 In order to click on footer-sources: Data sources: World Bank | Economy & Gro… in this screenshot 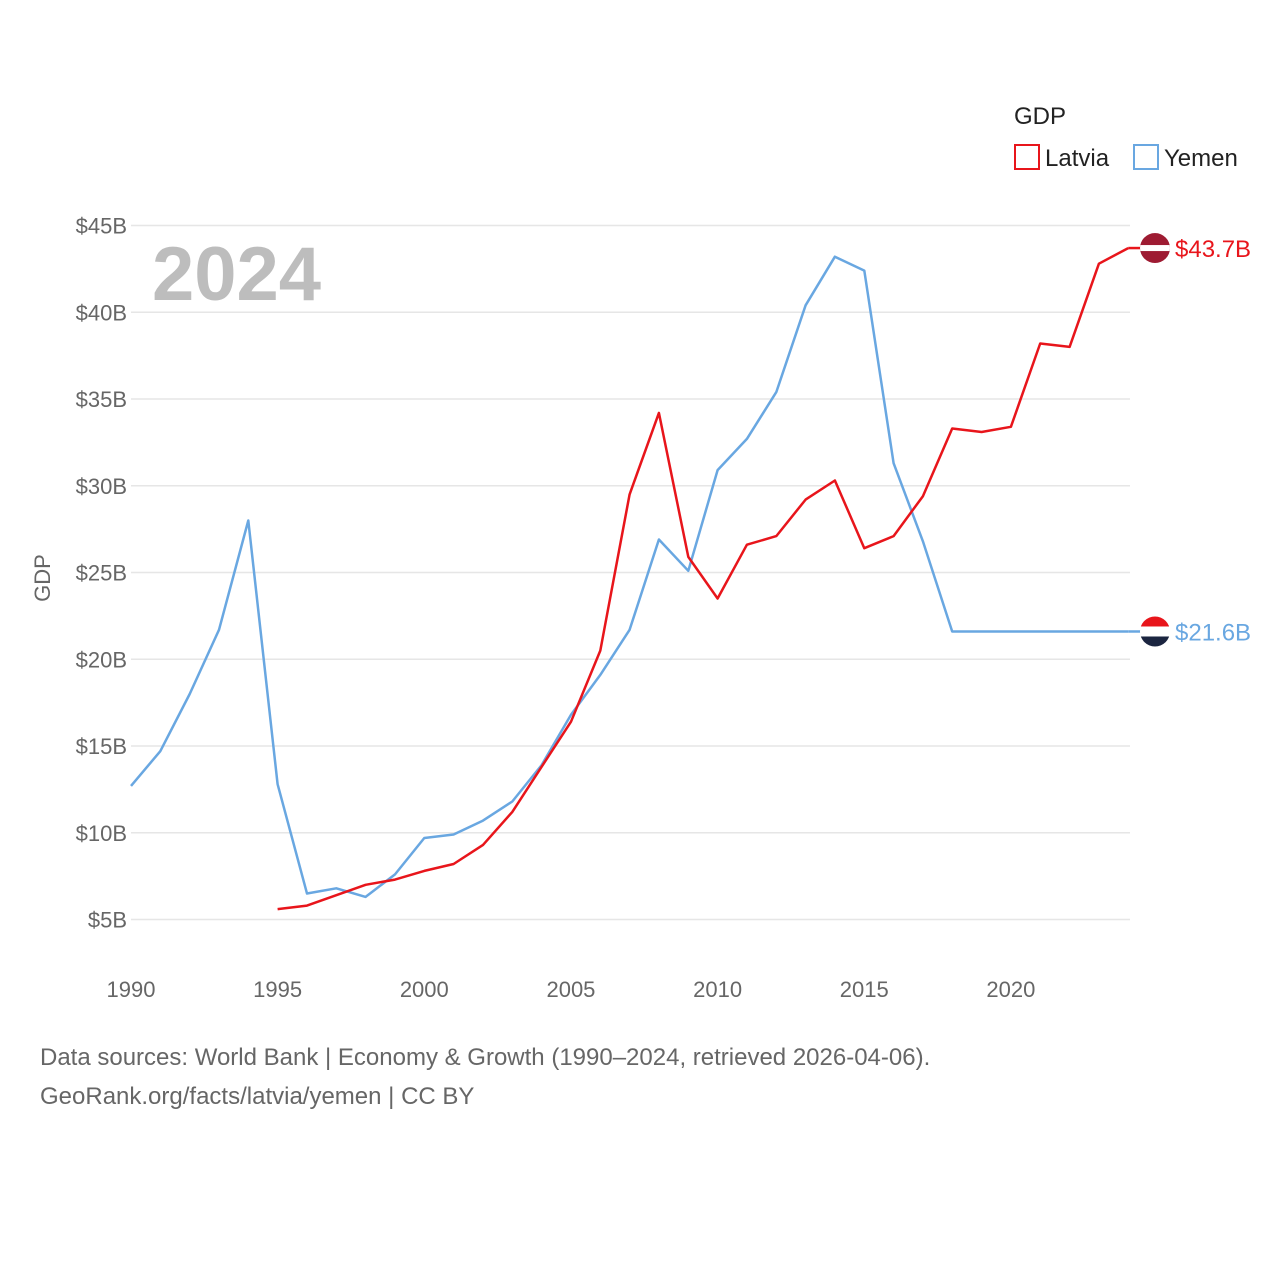, I will do `click(485, 1057)`.